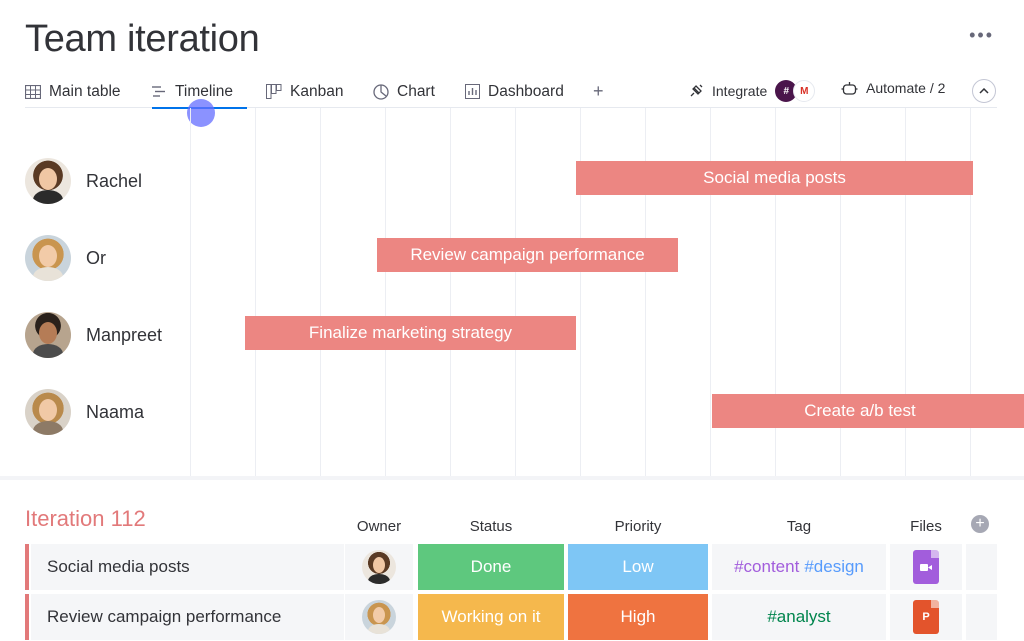  I want to click on tab-chart: Chart, so click(404, 91).